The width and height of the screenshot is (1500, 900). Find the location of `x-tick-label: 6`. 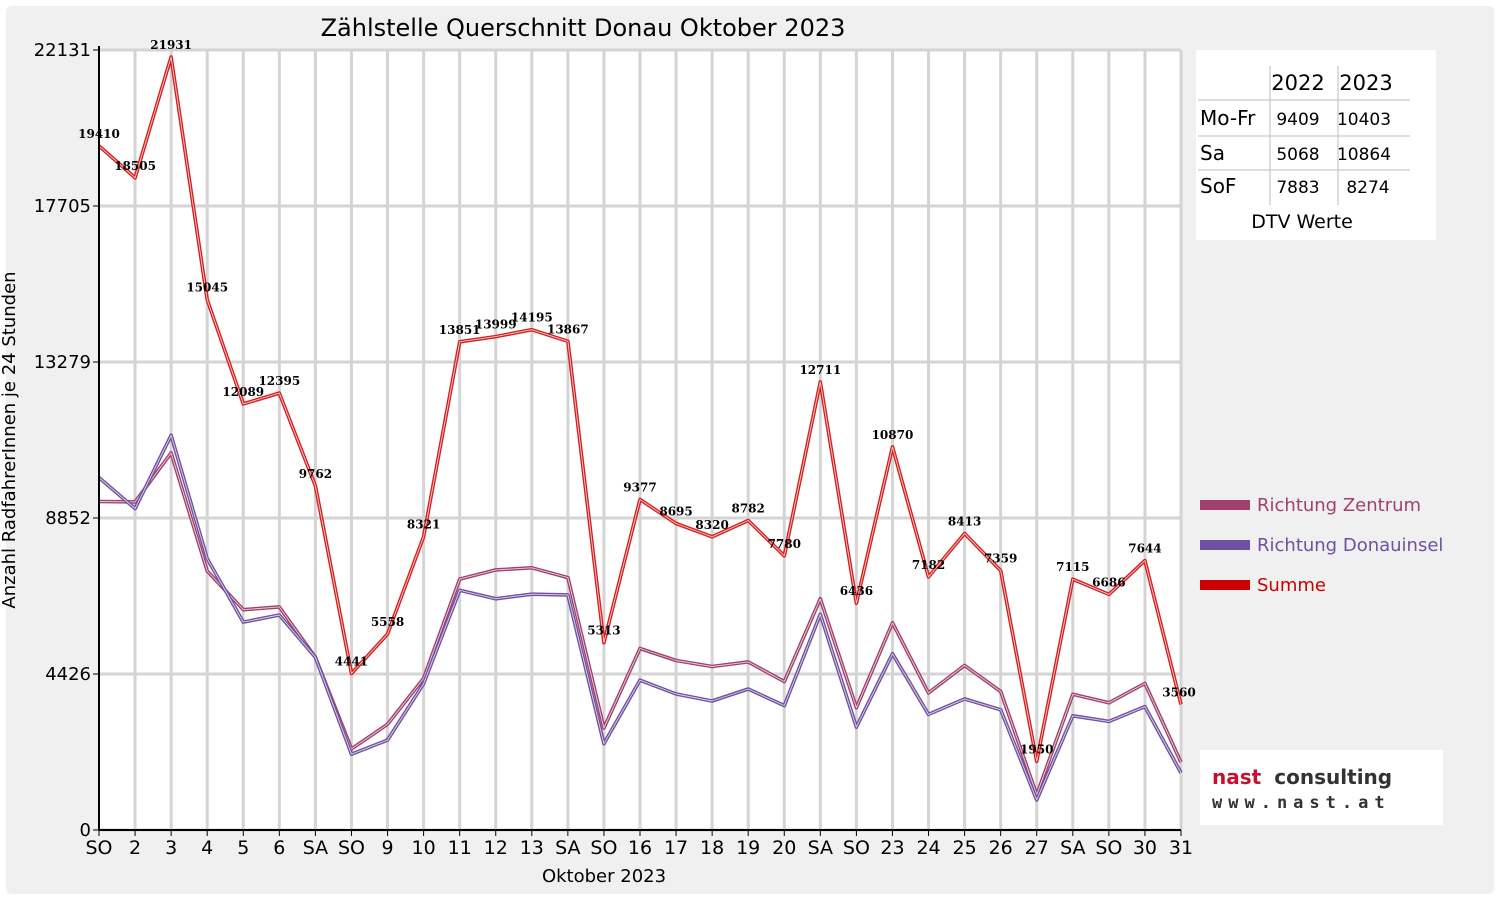

x-tick-label: 6 is located at coordinates (279, 848).